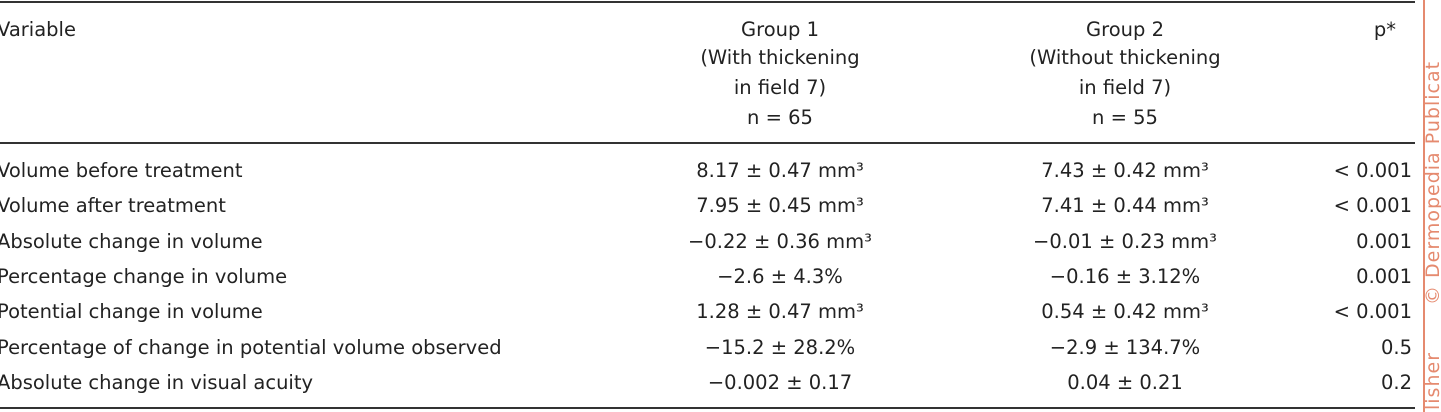  Describe the element at coordinates (707, 408) in the screenshot. I see `bottom-rule` at that location.